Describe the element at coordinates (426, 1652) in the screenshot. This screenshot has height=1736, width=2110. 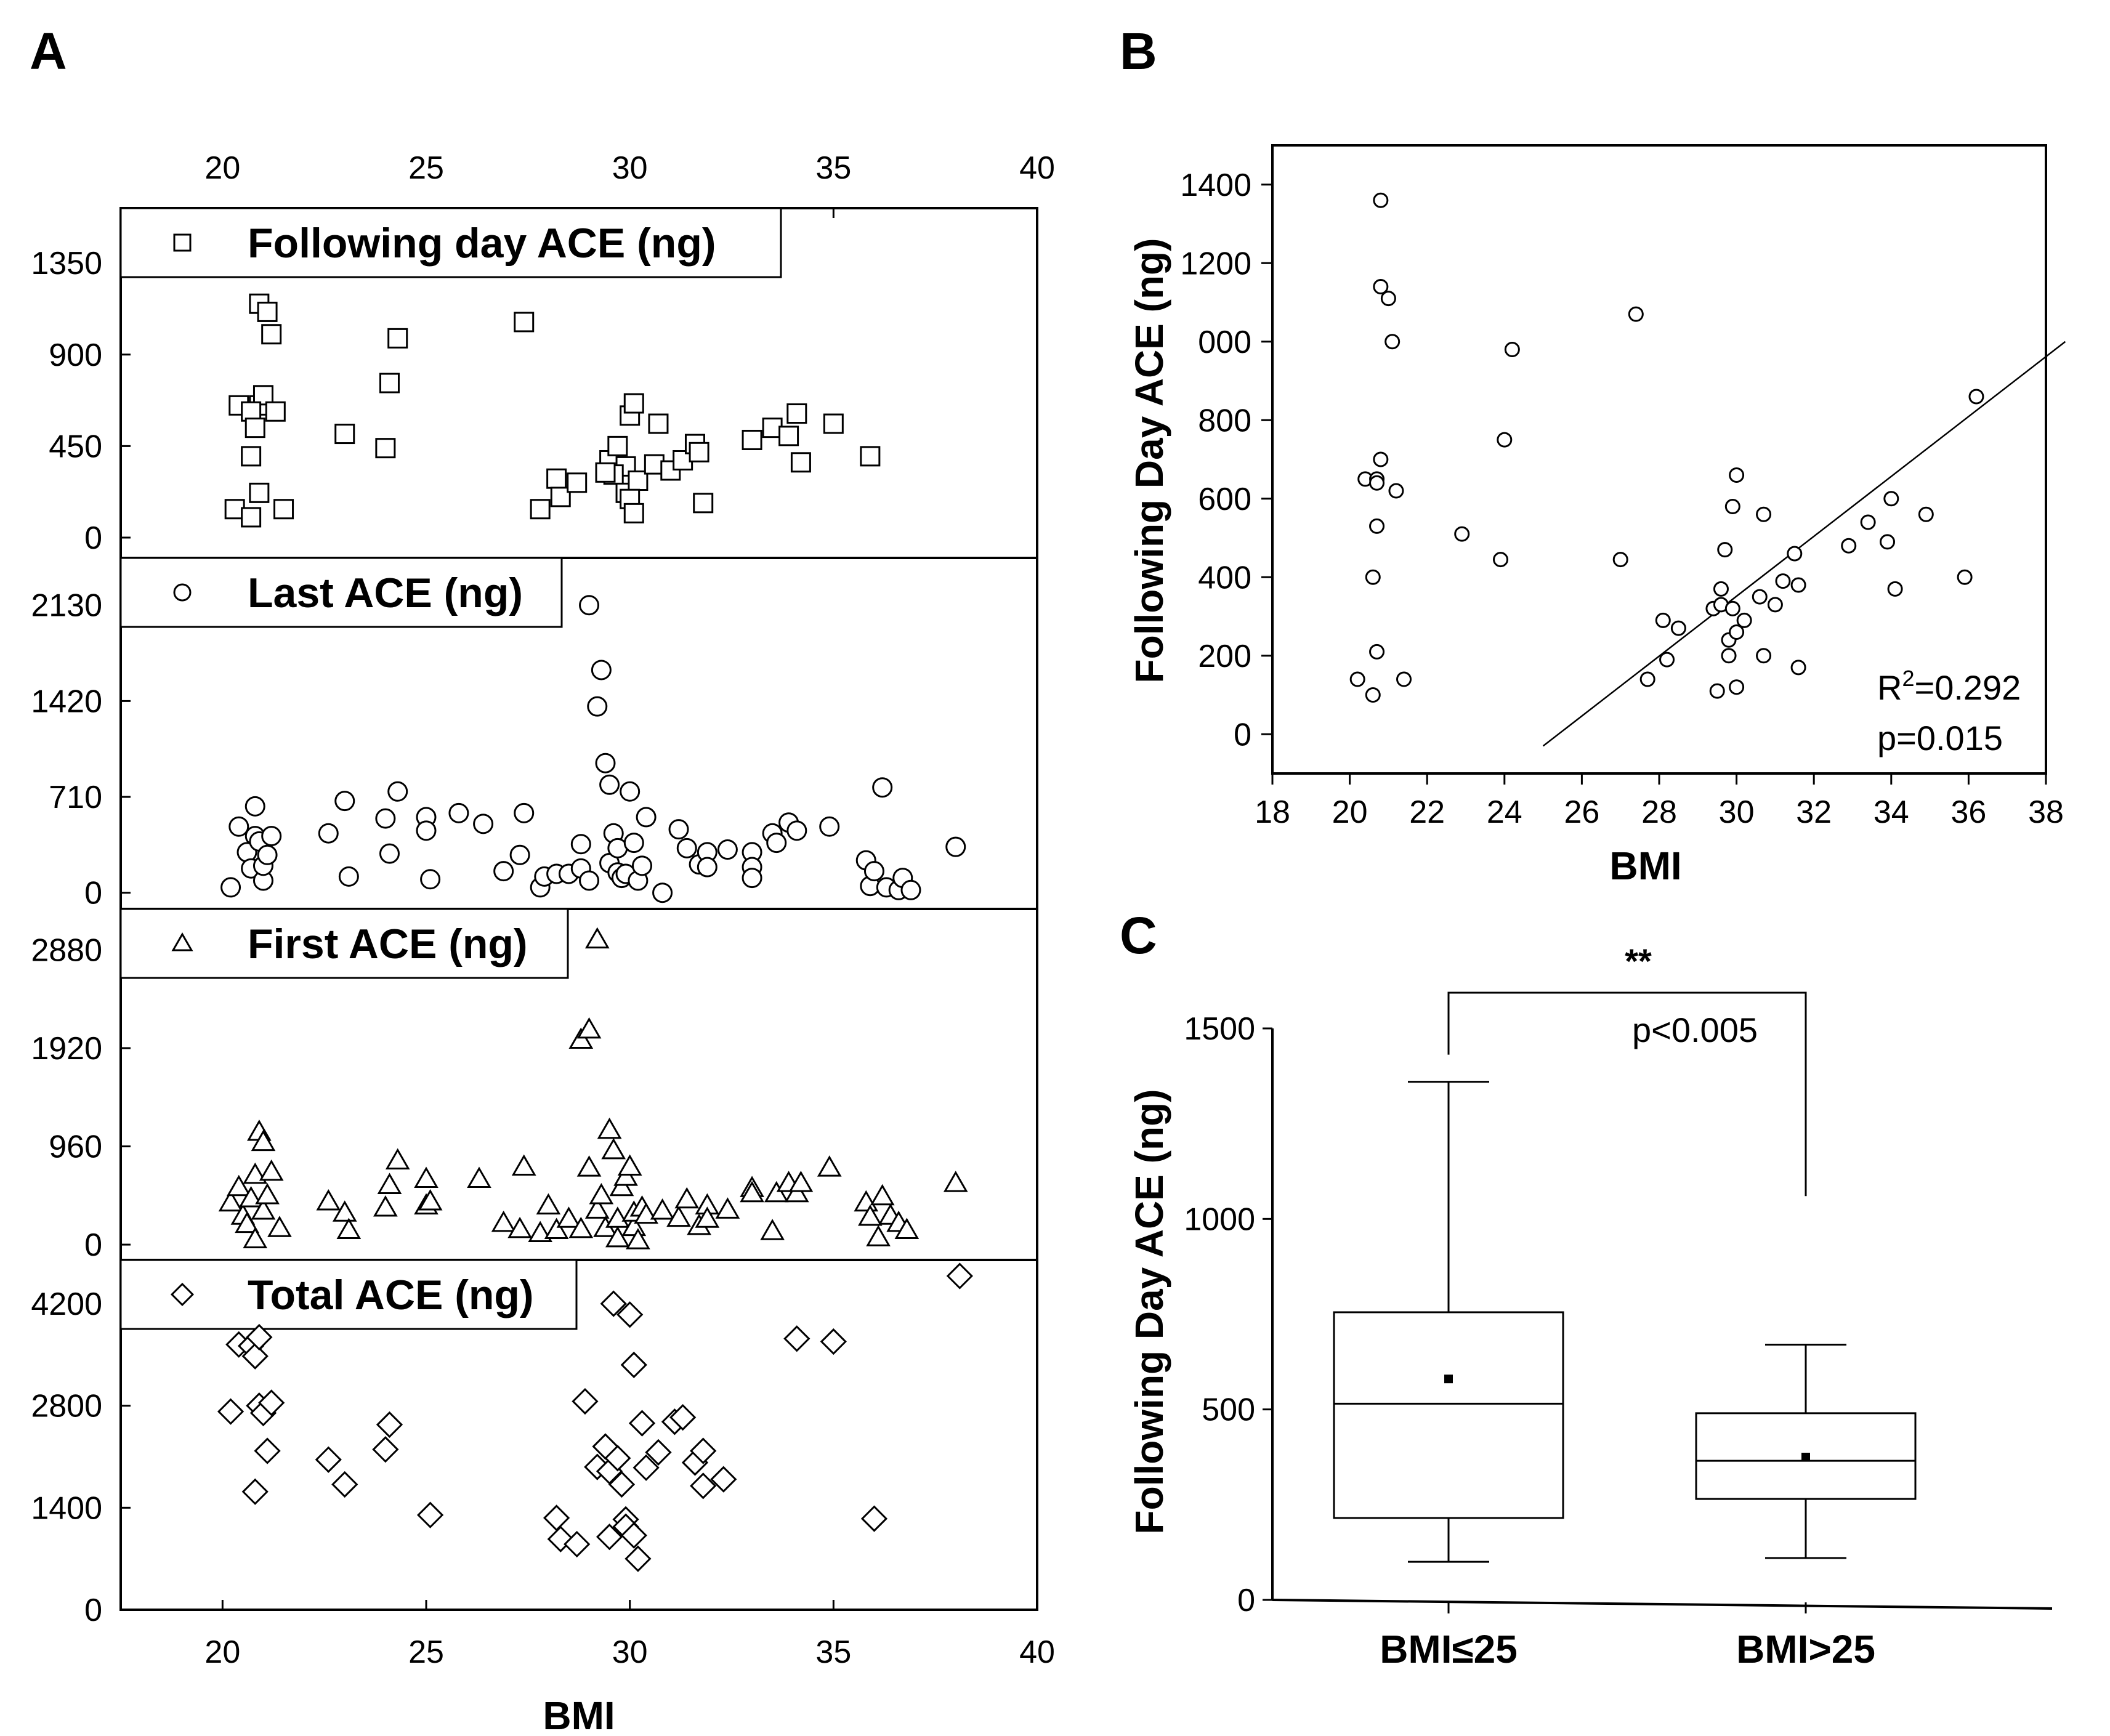
I see `bottom-x-tick-label: 25` at that location.